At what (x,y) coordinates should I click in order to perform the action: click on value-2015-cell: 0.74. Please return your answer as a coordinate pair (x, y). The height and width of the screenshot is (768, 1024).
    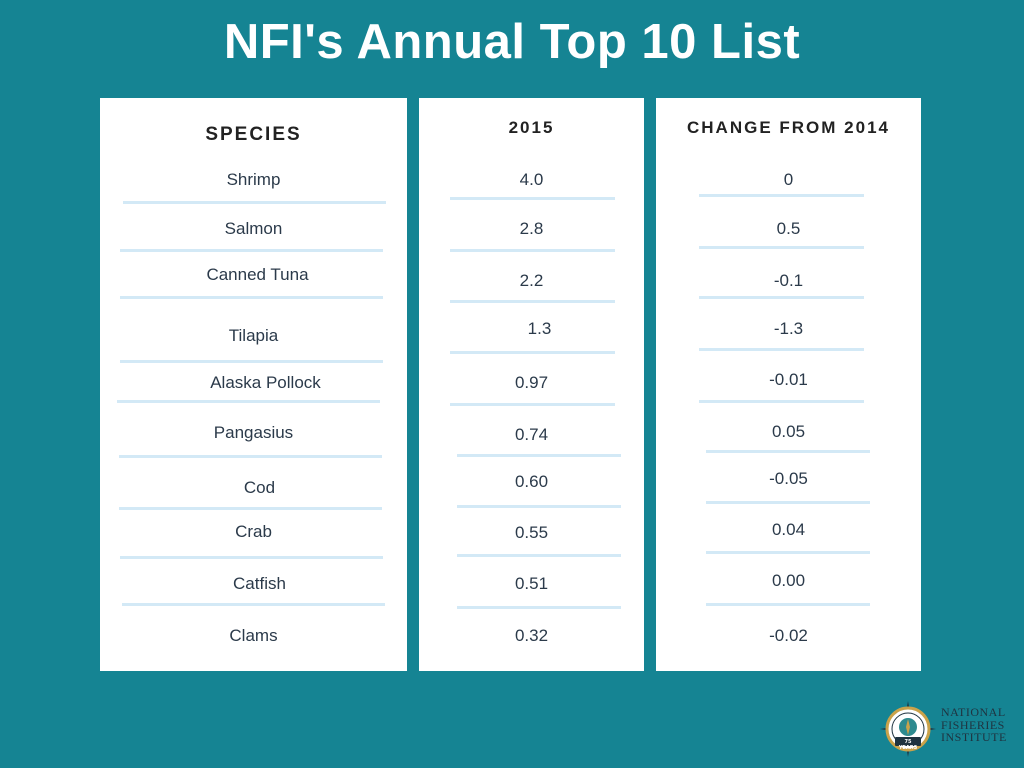
    Looking at the image, I should click on (531, 434).